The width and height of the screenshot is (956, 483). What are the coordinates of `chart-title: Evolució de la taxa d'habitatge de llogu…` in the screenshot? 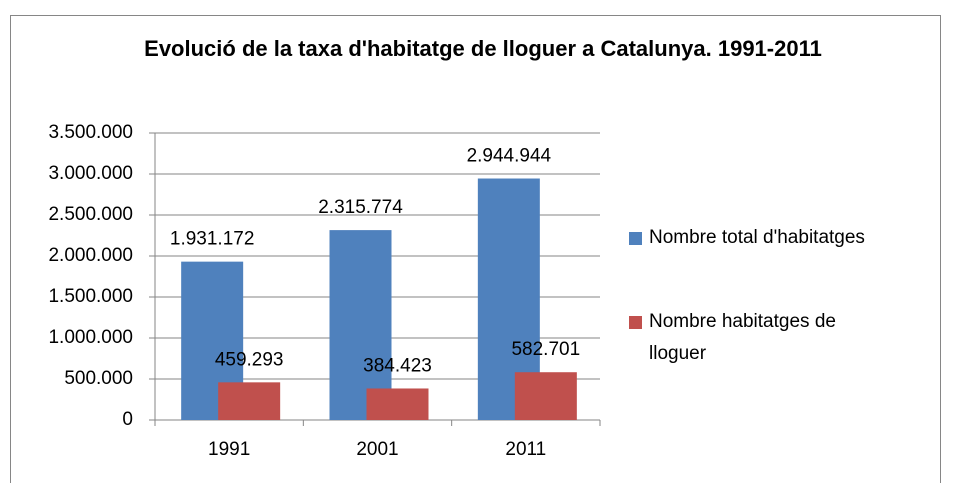 It's located at (483, 48).